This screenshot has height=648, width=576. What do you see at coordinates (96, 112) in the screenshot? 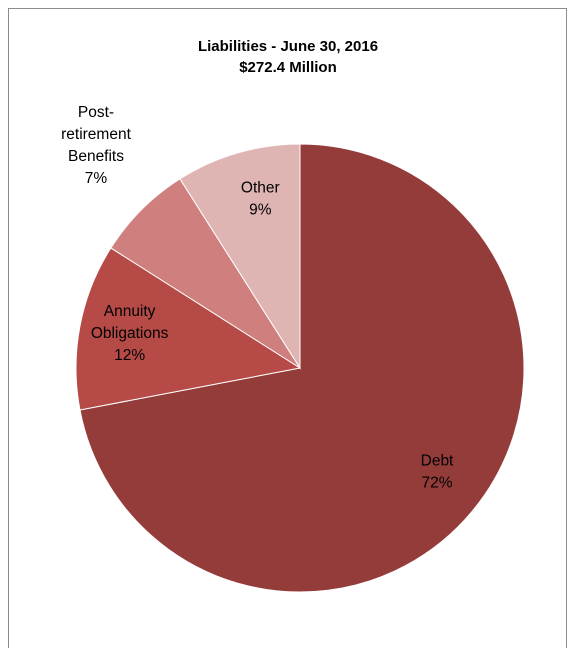
I see `slice-name-label: Post-` at bounding box center [96, 112].